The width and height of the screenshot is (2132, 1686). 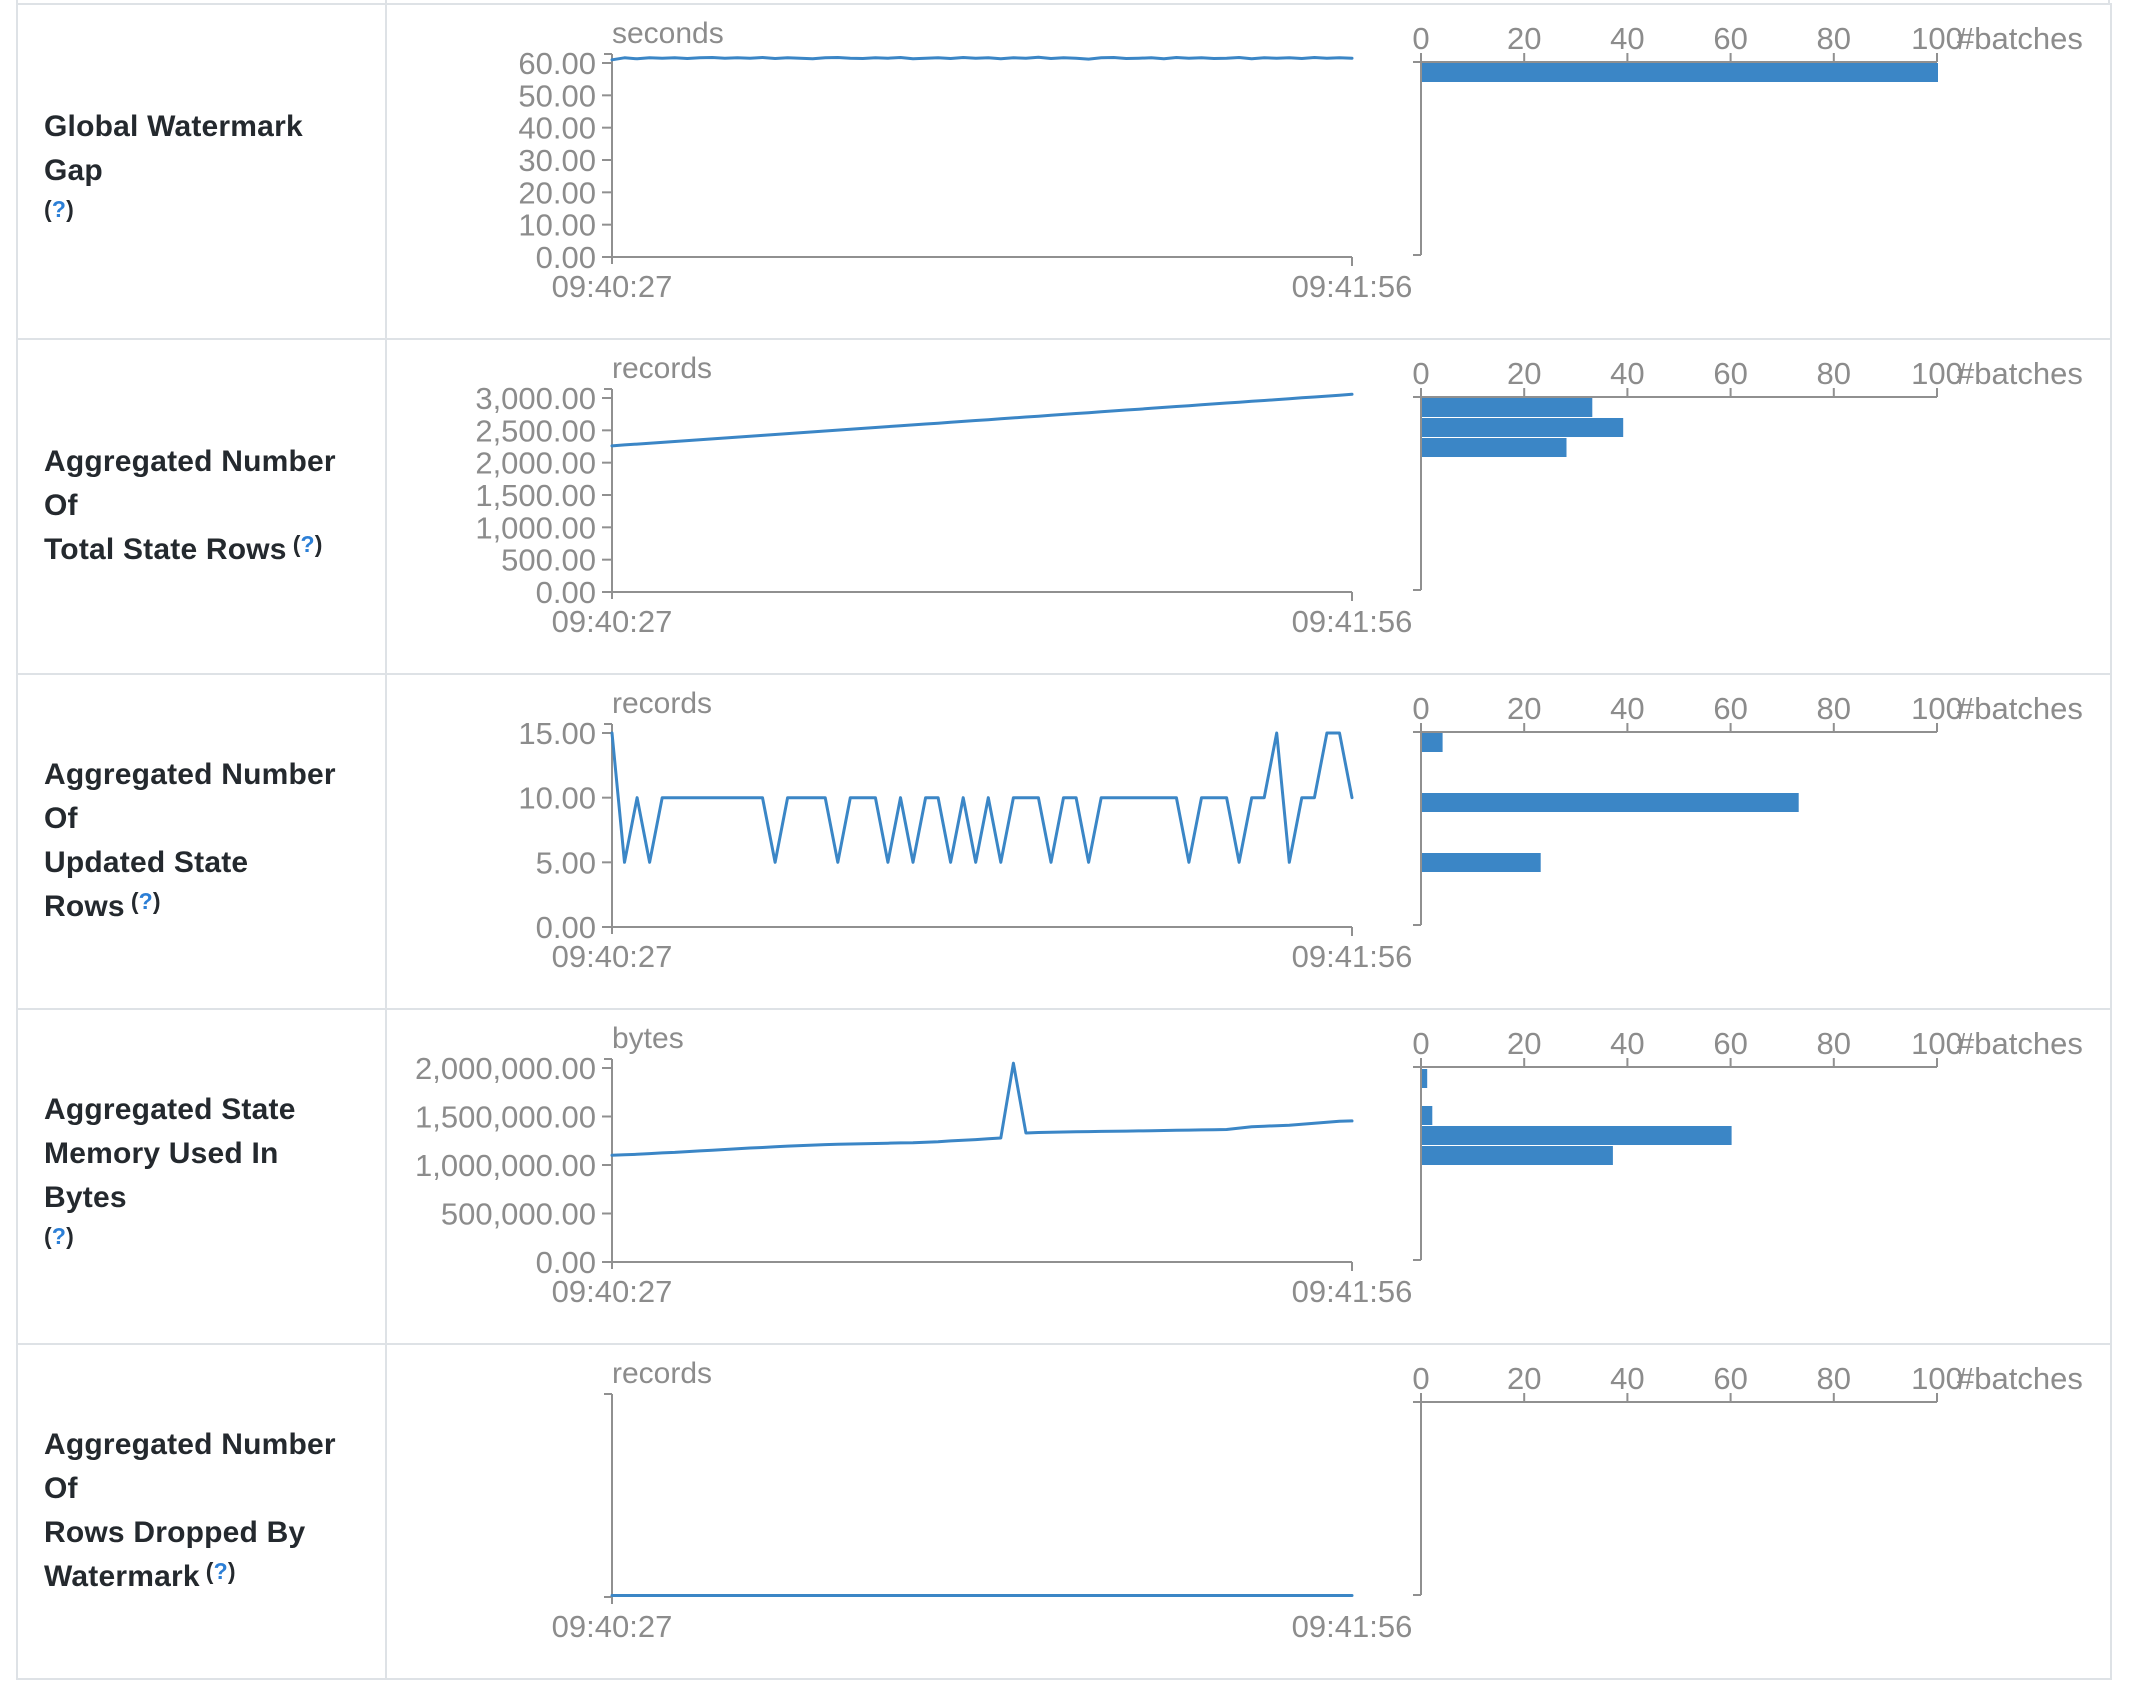 What do you see at coordinates (548, 560) in the screenshot?
I see `timeline-y-tick-label: 500.00` at bounding box center [548, 560].